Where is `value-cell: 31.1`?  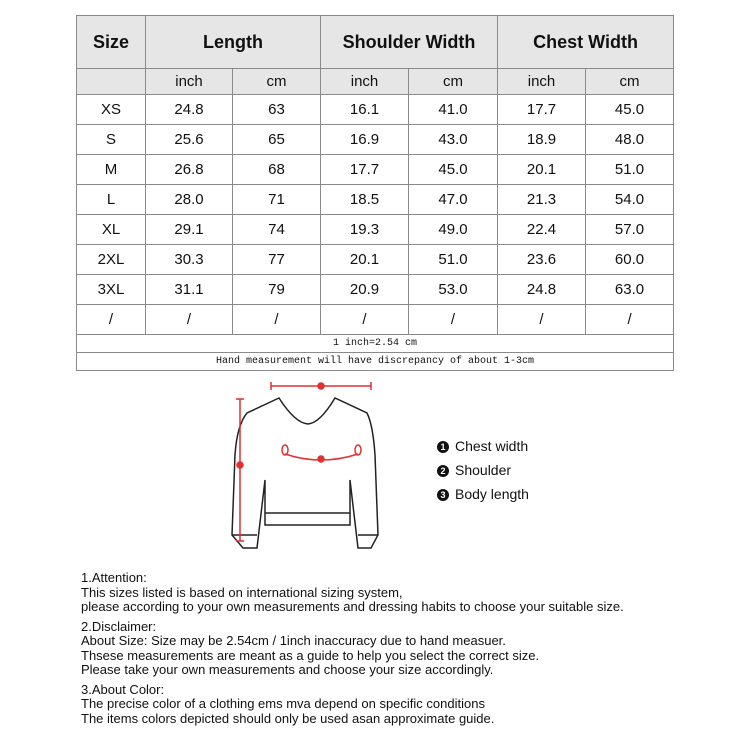 value-cell: 31.1 is located at coordinates (189, 289).